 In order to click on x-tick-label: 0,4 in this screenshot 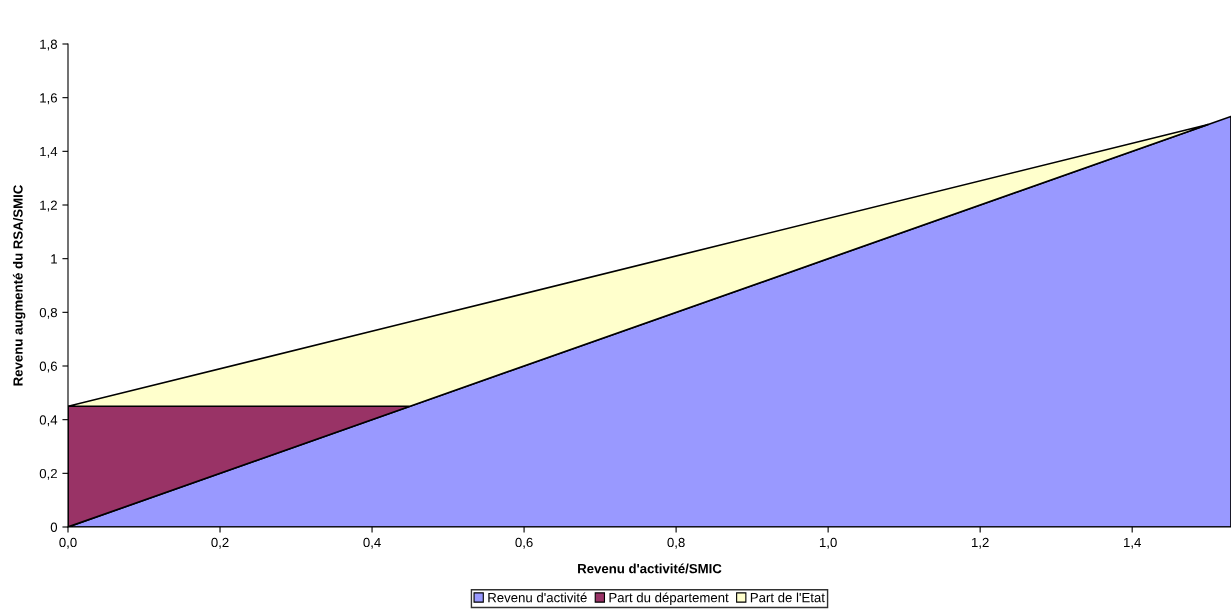, I will do `click(372, 543)`.